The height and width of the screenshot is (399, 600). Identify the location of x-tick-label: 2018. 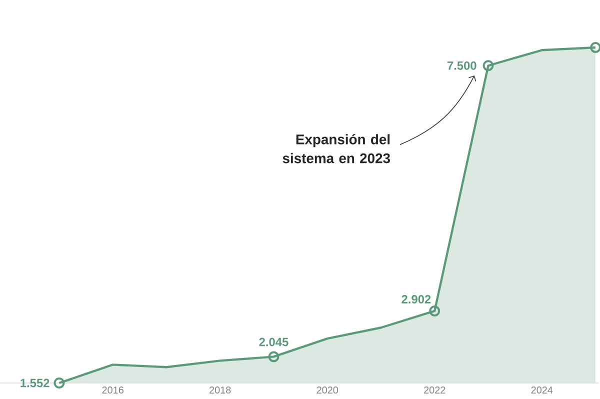
(220, 390).